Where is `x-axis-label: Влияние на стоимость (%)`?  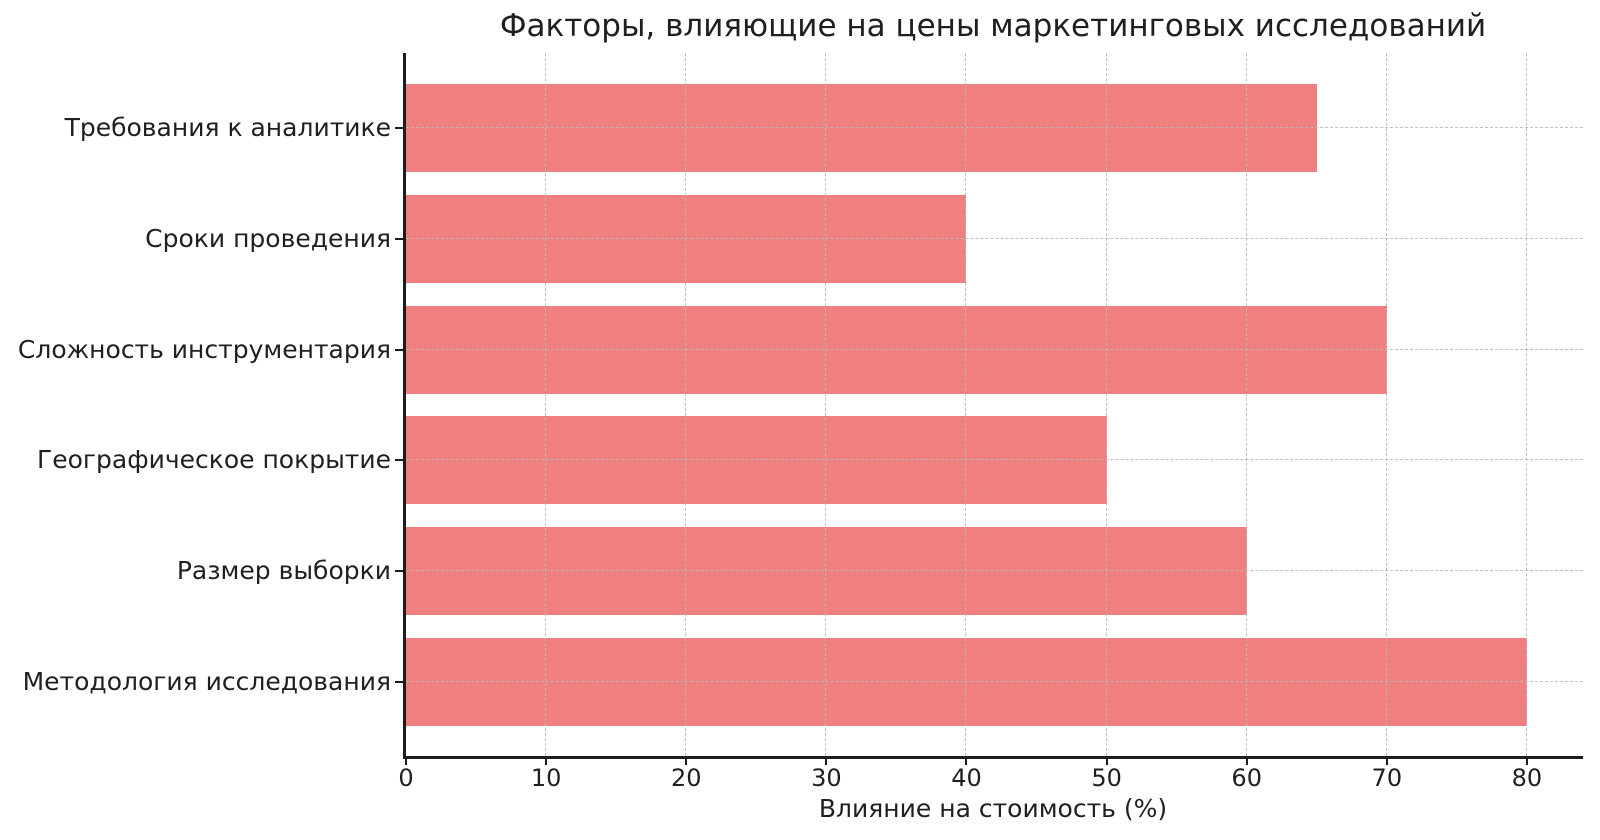 x-axis-label: Влияние на стоимость (%) is located at coordinates (993, 808).